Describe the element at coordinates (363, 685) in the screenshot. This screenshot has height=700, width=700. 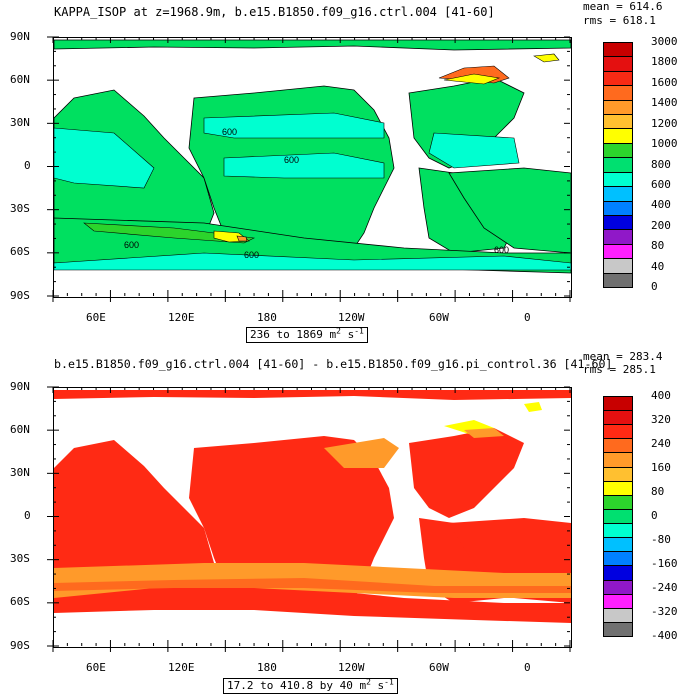
I see `panel2-unit: m` at that location.